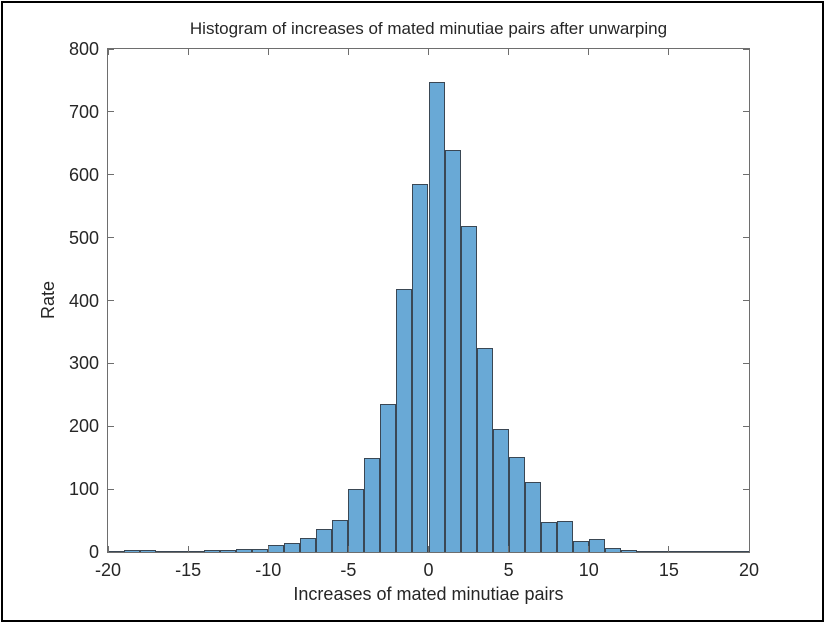  Describe the element at coordinates (93, 552) in the screenshot. I see `y-tick-label: 0` at that location.